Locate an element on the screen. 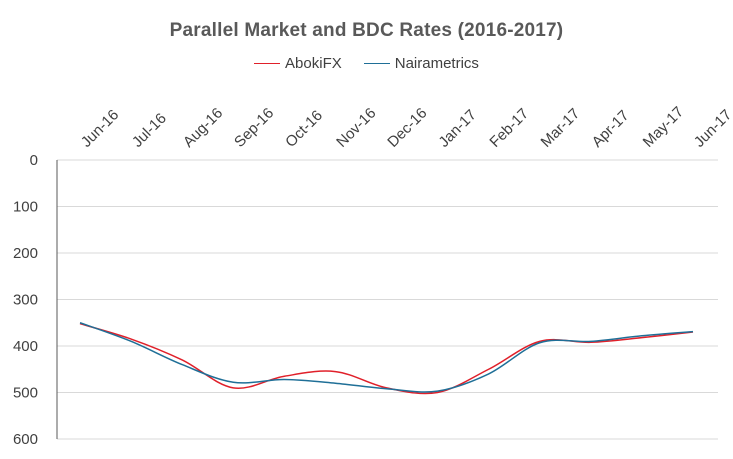 The height and width of the screenshot is (459, 733). legend-swatch-nairametrics is located at coordinates (376, 63).